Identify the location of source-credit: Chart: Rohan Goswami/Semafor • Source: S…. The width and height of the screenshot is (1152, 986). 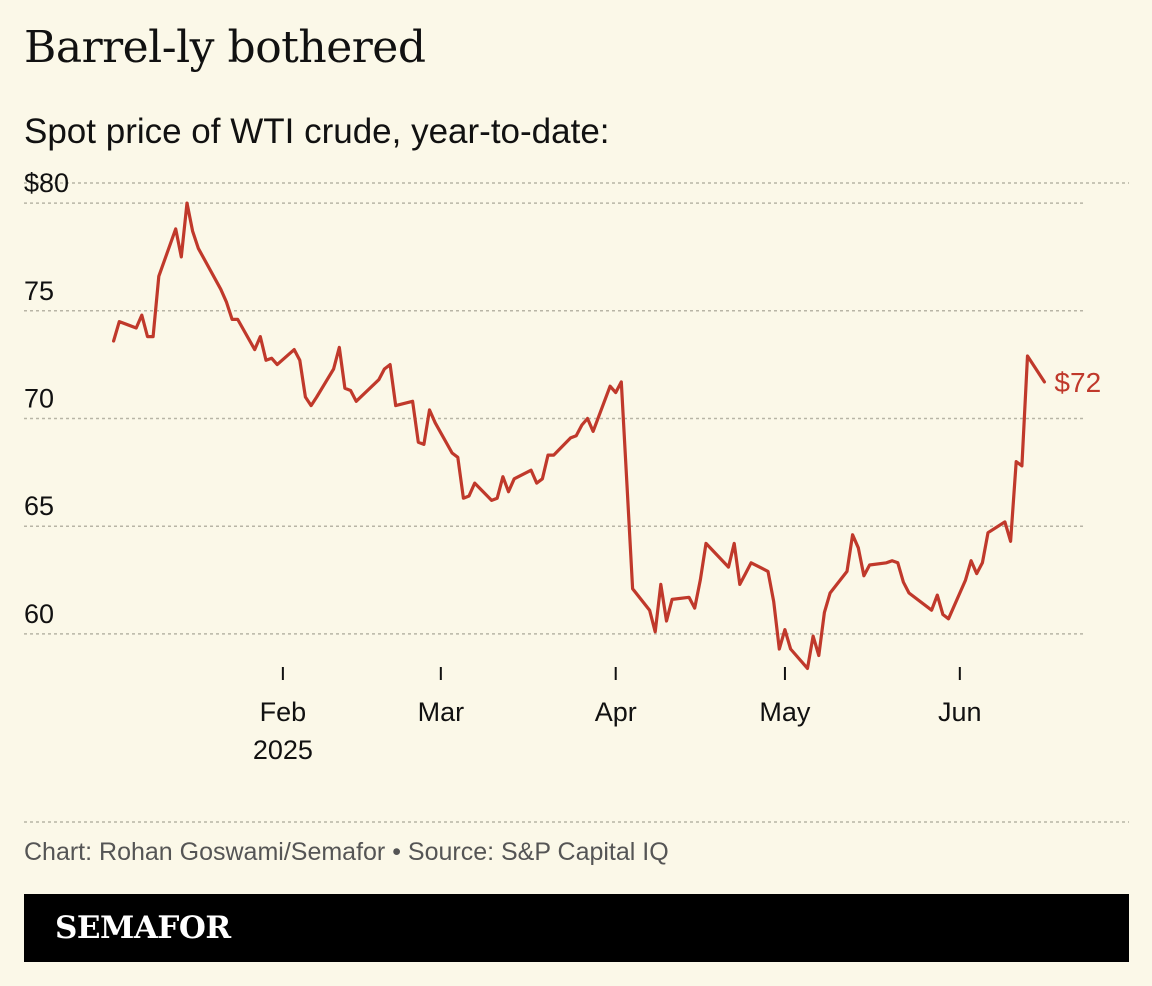
(346, 852).